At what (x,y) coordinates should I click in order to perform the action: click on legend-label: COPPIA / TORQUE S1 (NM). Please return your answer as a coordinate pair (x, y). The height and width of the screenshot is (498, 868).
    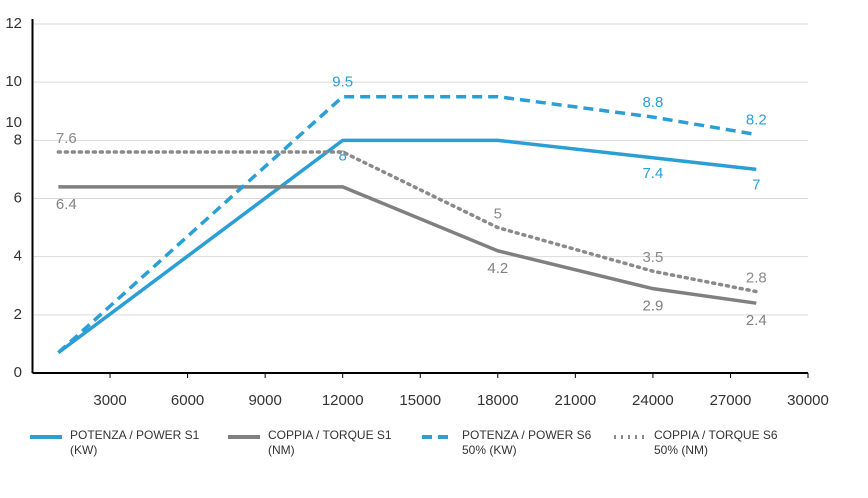
    Looking at the image, I should click on (330, 442).